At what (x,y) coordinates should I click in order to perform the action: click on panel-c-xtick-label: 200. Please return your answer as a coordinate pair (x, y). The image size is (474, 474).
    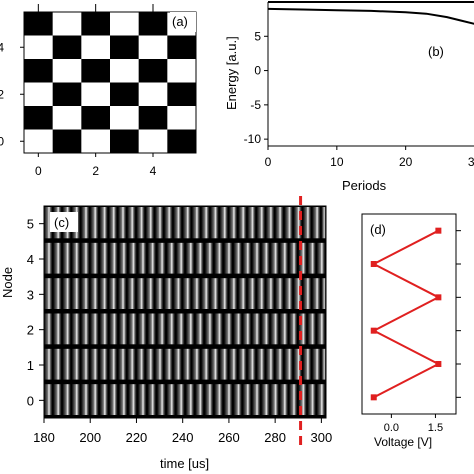
    Looking at the image, I should click on (90, 437).